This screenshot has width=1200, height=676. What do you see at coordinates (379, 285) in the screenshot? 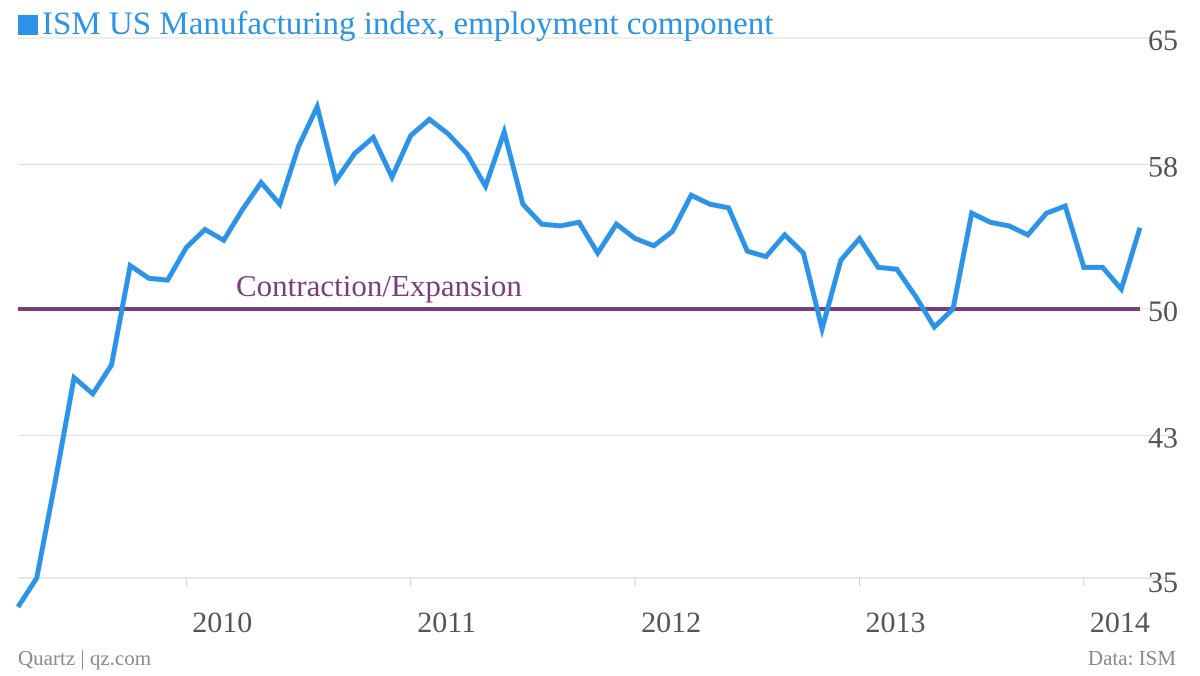
I see `reference-line-label: Contraction/Expansion` at bounding box center [379, 285].